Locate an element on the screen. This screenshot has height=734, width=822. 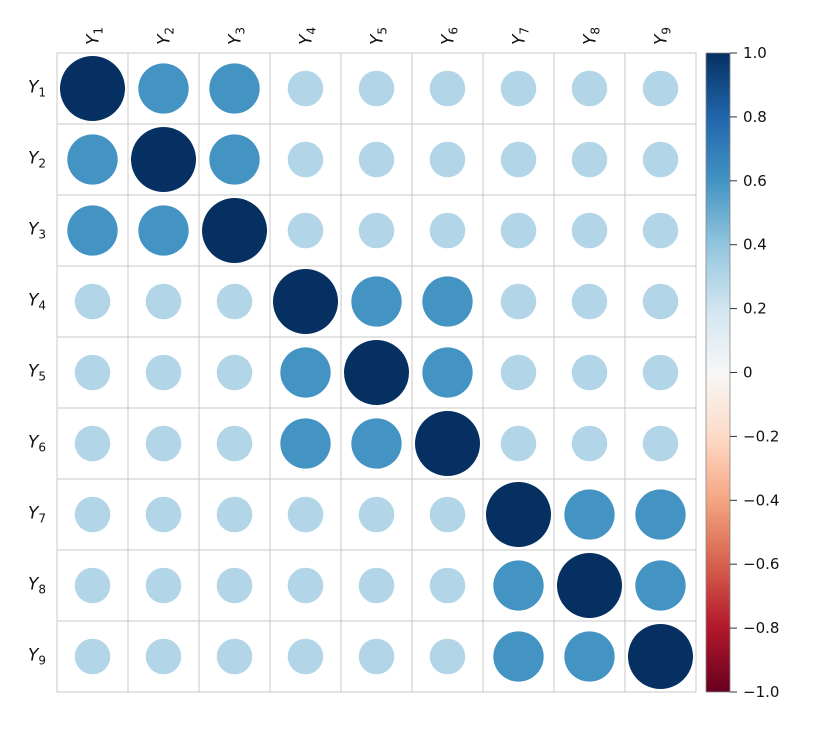
colorbar-tick-label: −0.6 is located at coordinates (761, 564).